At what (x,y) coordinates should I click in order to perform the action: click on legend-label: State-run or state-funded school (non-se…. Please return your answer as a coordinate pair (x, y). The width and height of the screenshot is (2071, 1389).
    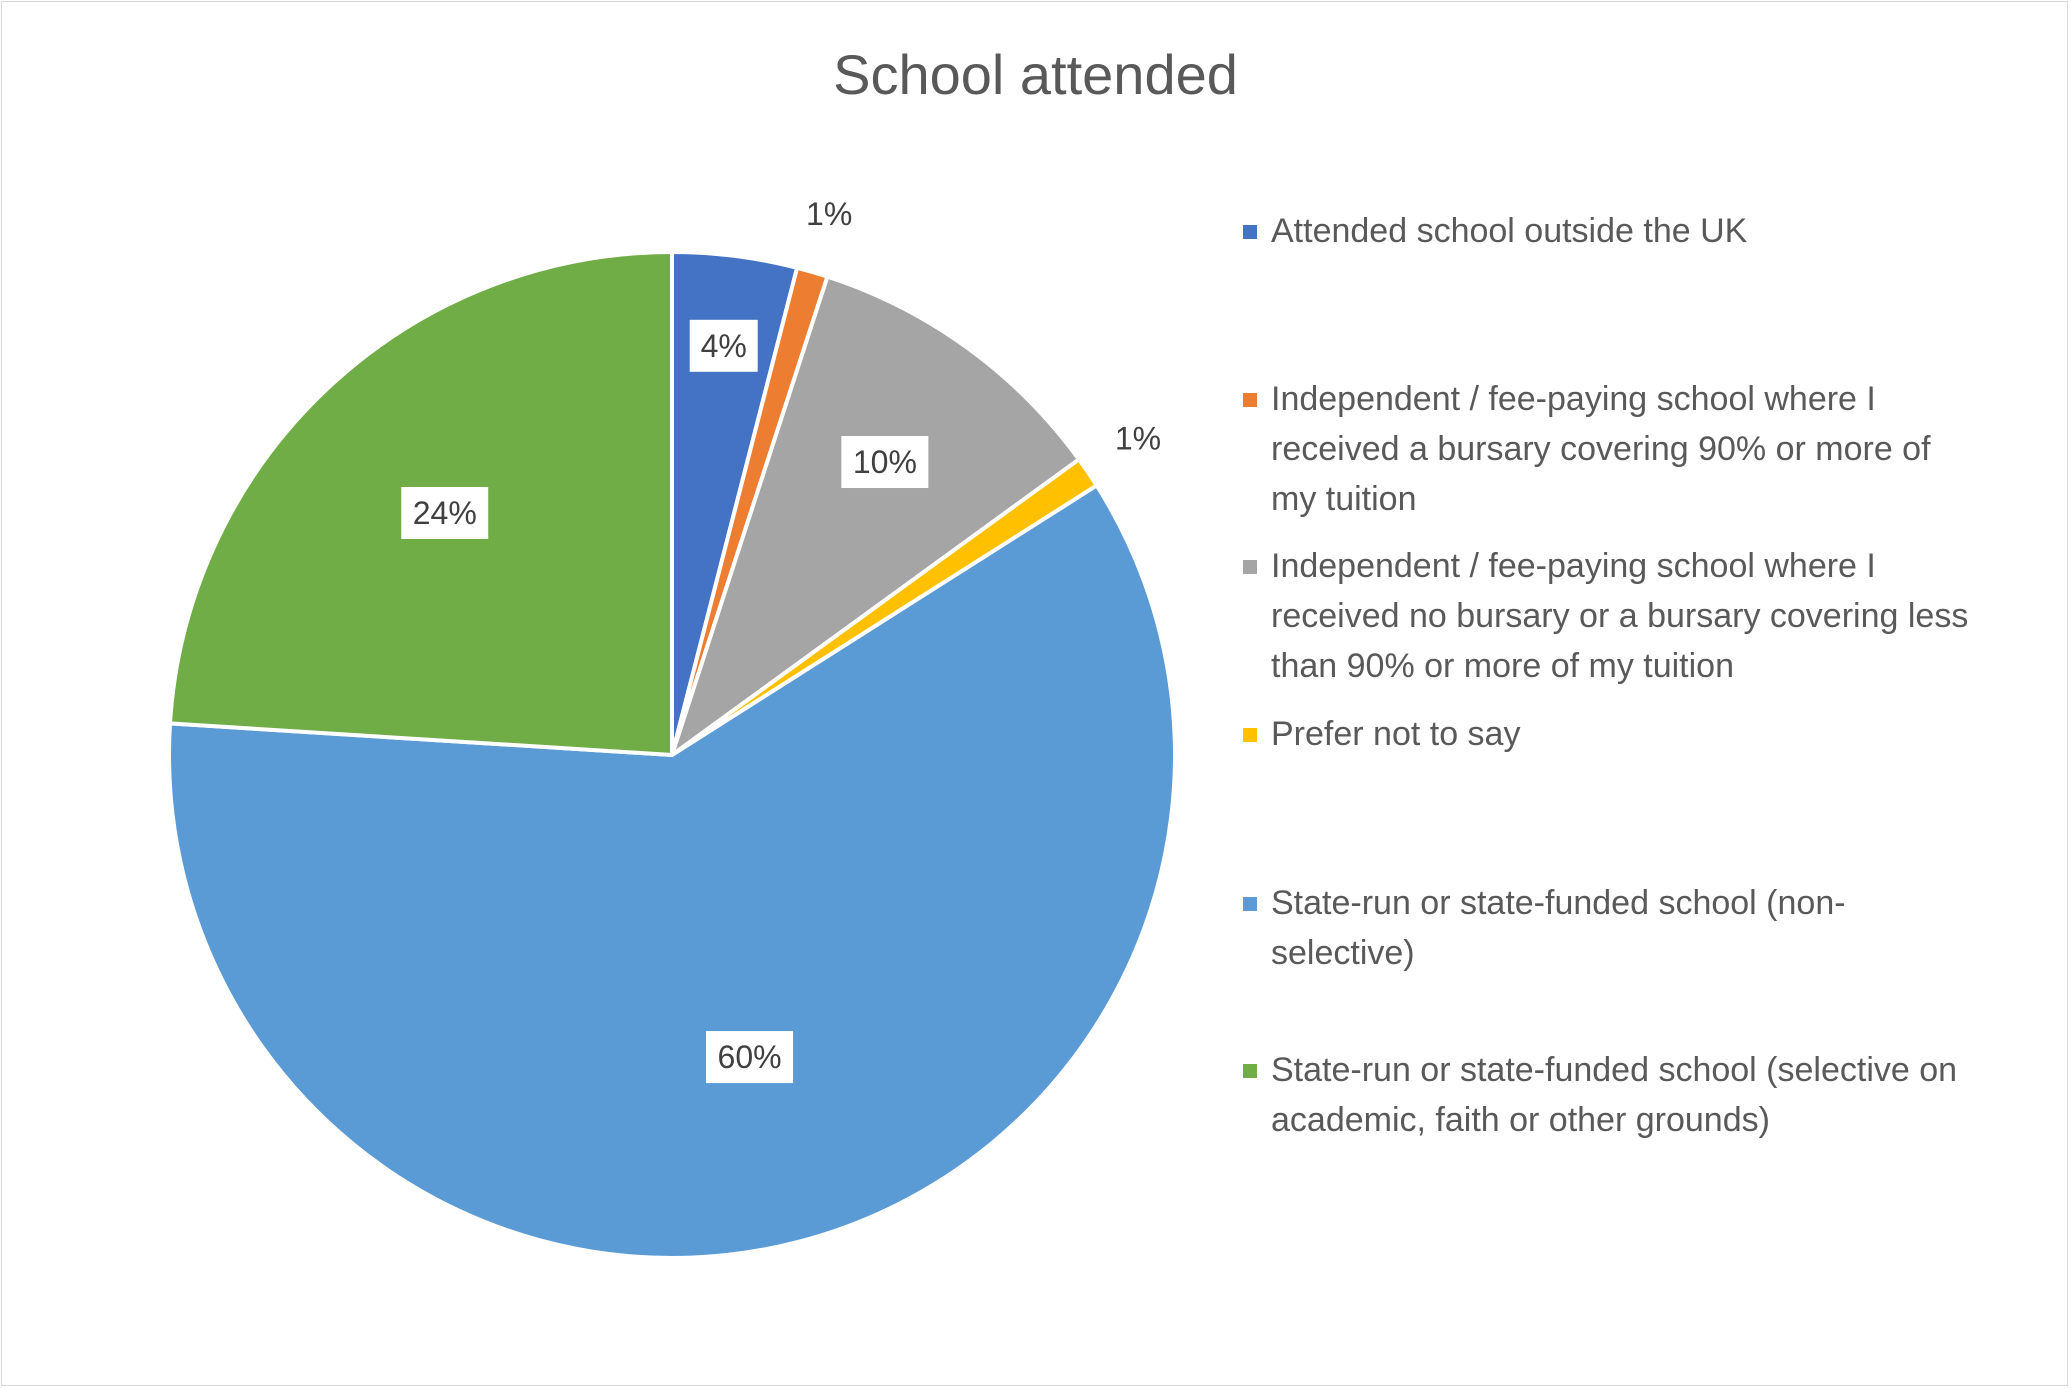
    Looking at the image, I should click on (1558, 928).